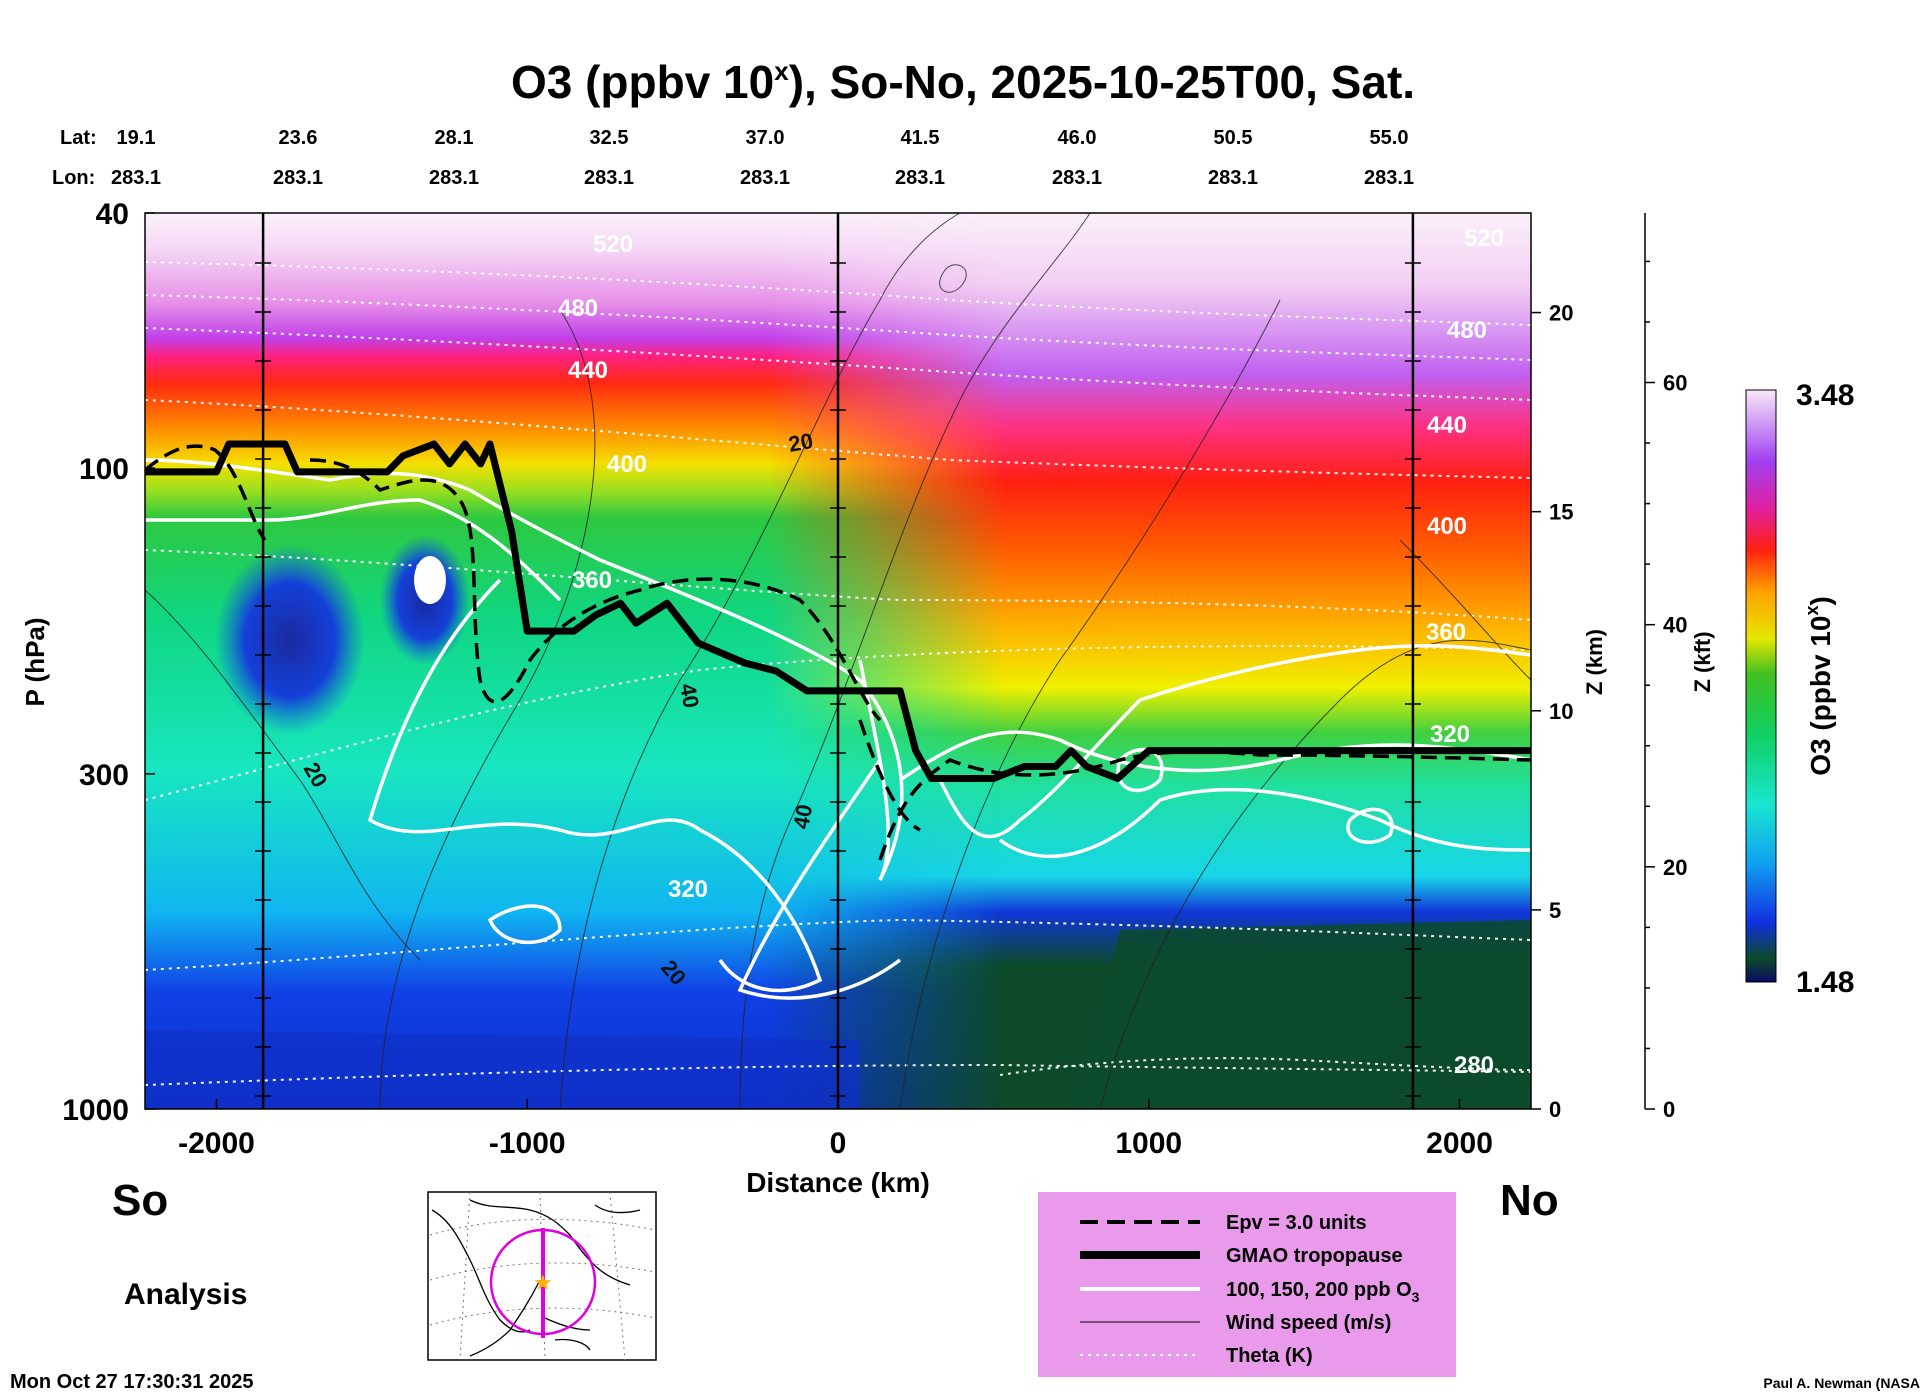 The height and width of the screenshot is (1399, 1926). I want to click on south-label: So, so click(140, 1200).